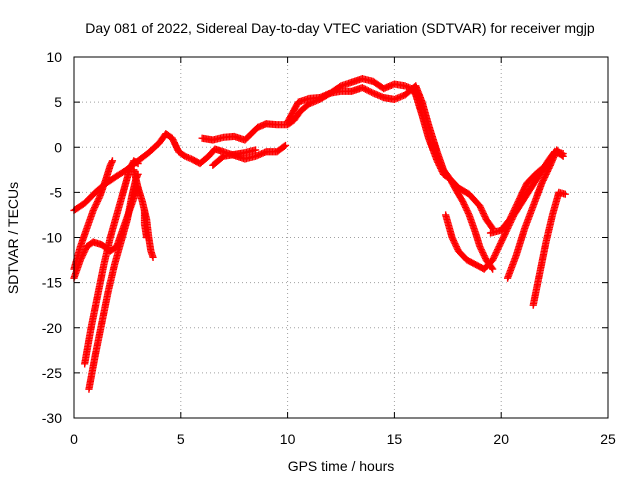  Describe the element at coordinates (341, 466) in the screenshot. I see `x-axis-label: GPS time / hours` at that location.